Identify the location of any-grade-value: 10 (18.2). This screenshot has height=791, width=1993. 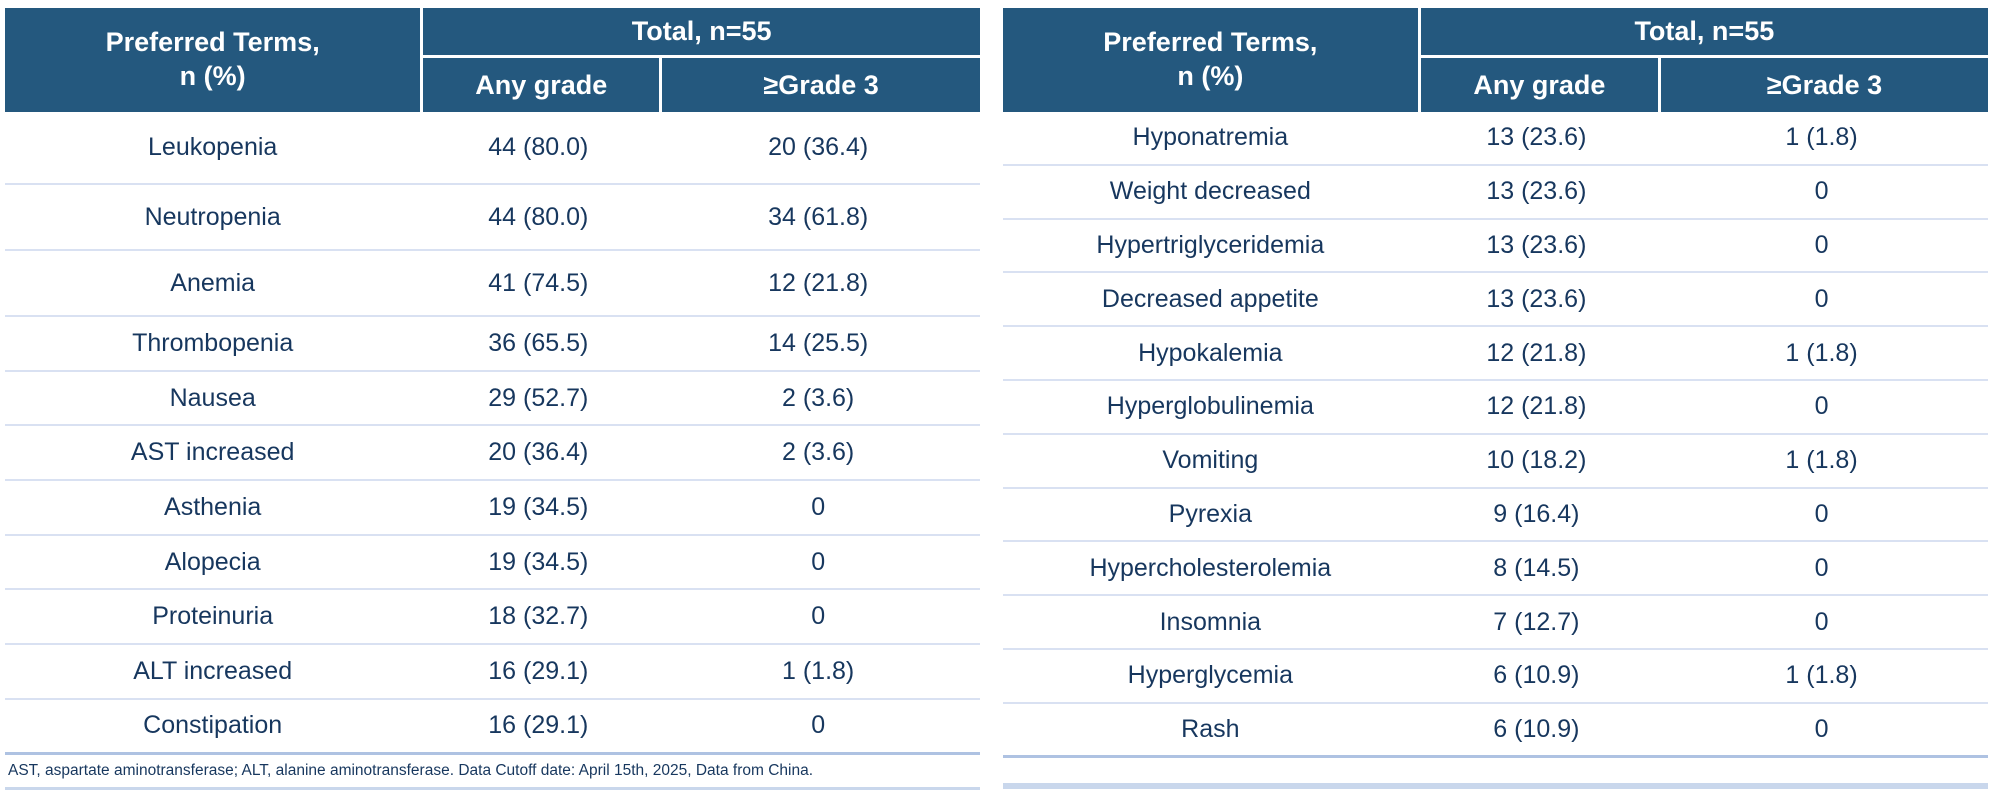
(1536, 460).